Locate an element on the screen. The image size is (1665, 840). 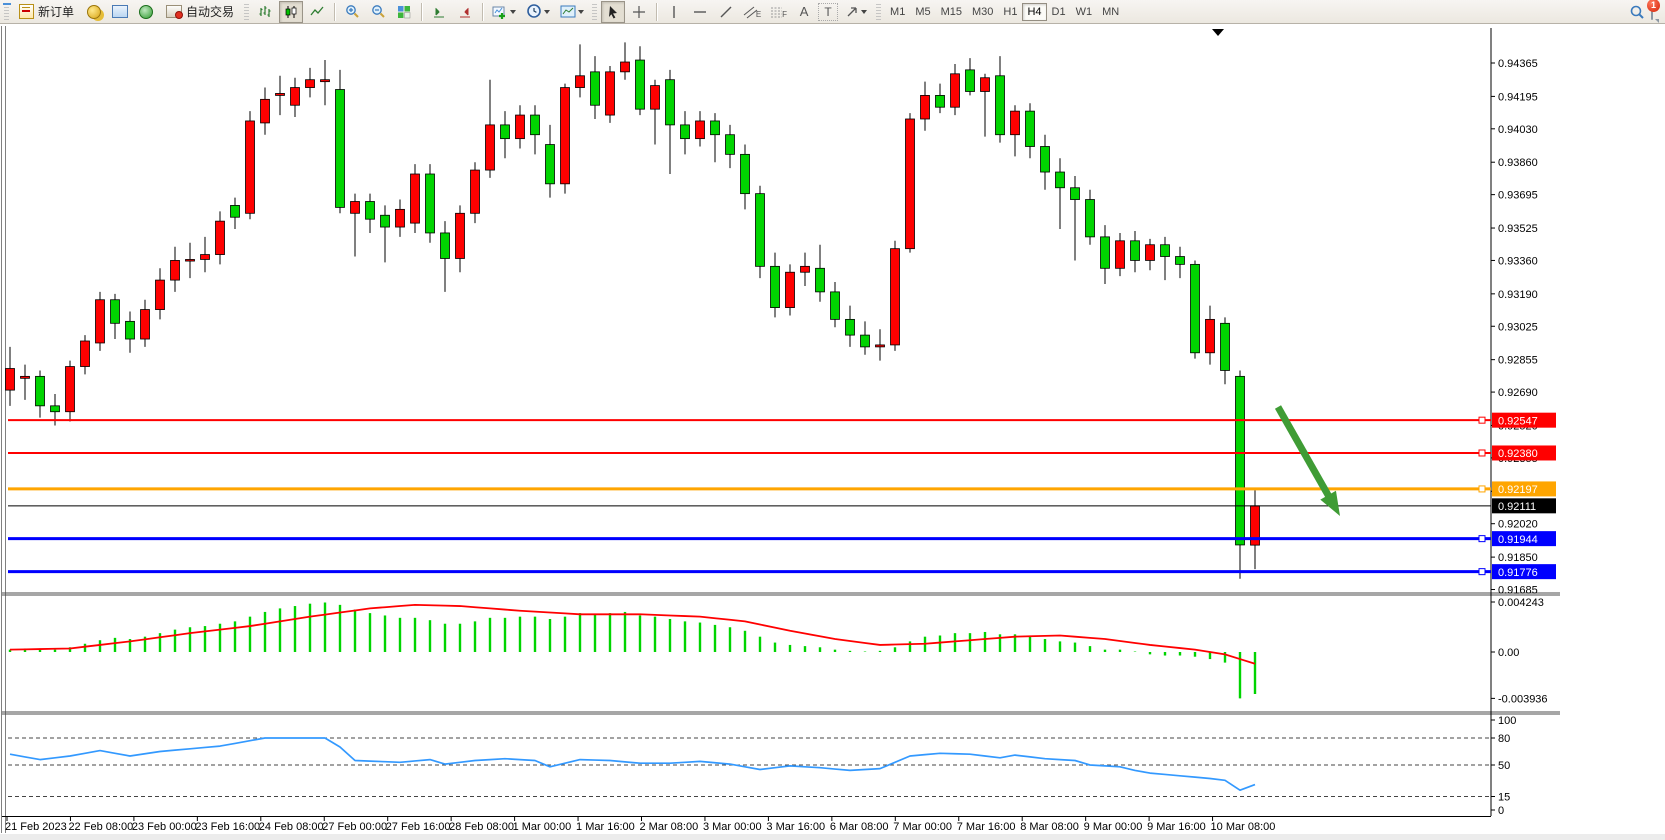
timeframe-button-M15: M15 is located at coordinates (951, 12).